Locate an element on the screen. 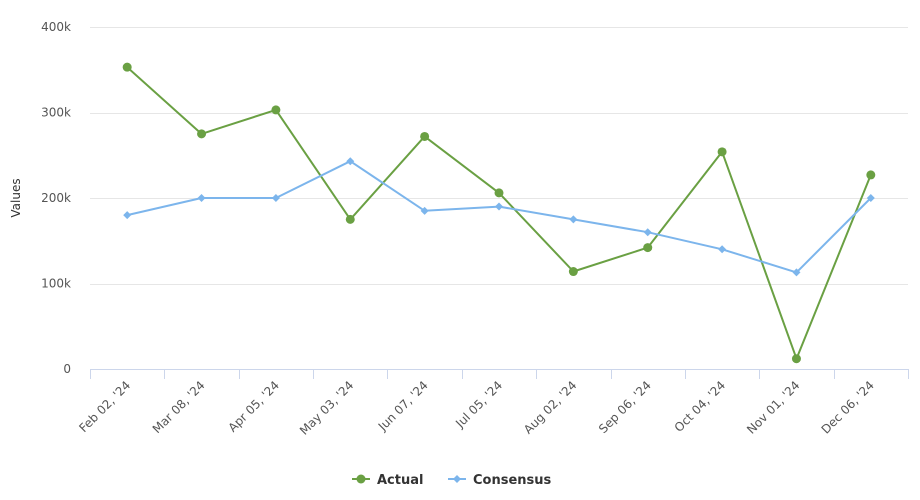 The image size is (920, 500). x-tick-label: Oct 04, '24 is located at coordinates (700, 406).